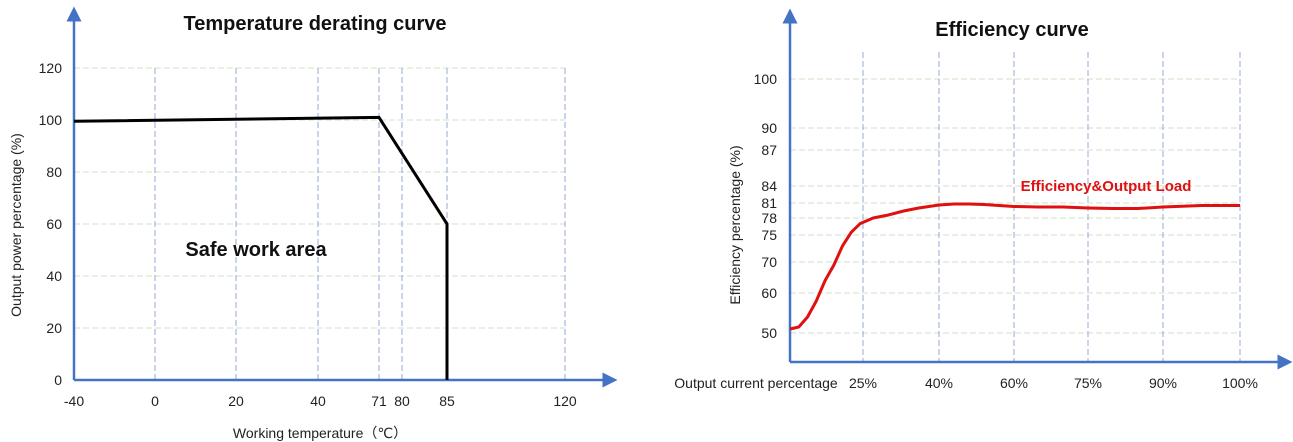 The width and height of the screenshot is (1293, 442). Describe the element at coordinates (565, 401) in the screenshot. I see `x-tick-label: 120` at that location.